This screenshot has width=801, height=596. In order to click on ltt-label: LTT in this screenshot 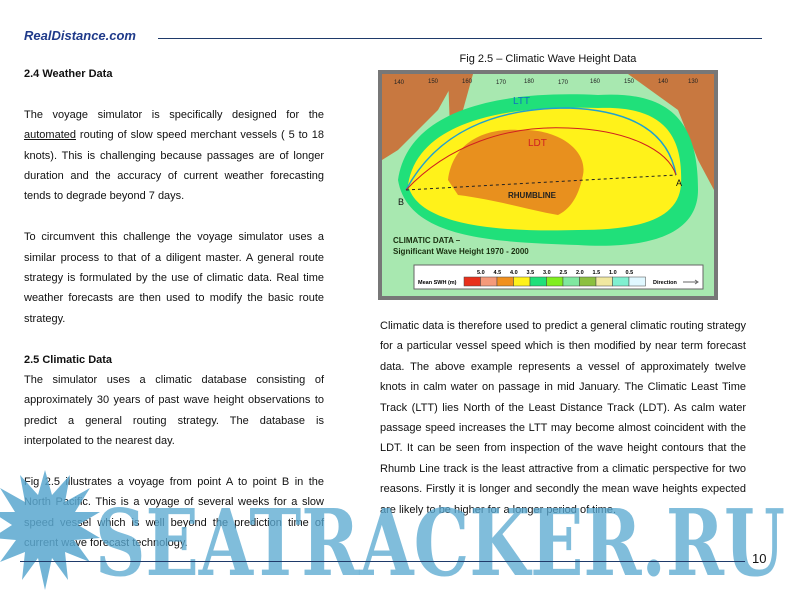, I will do `click(521, 101)`.